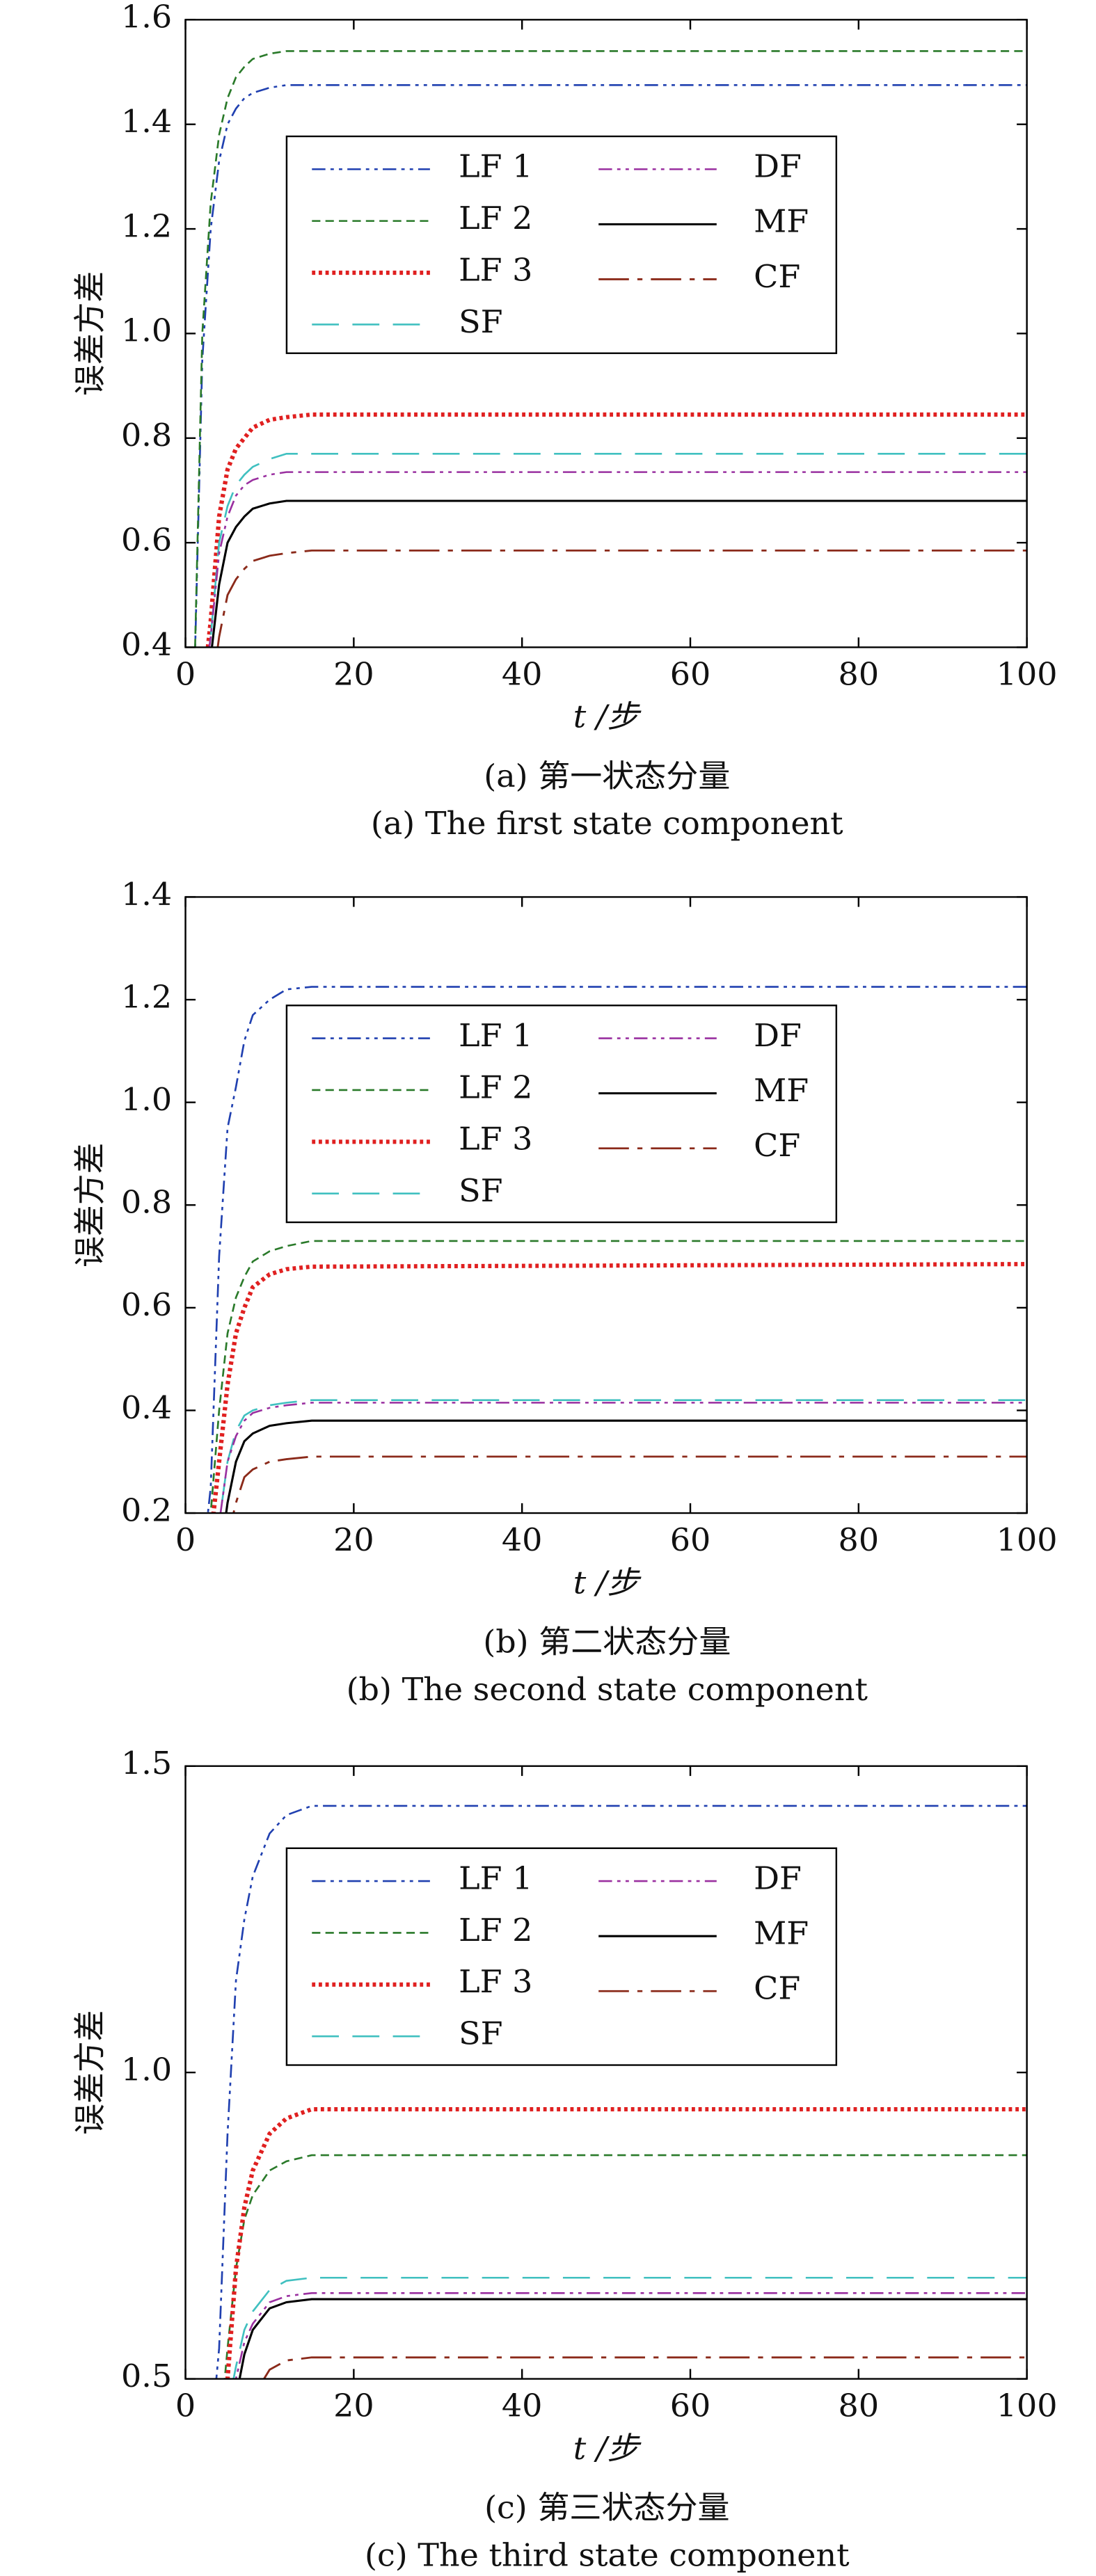  I want to click on y-tick-label: 0.2, so click(146, 1510).